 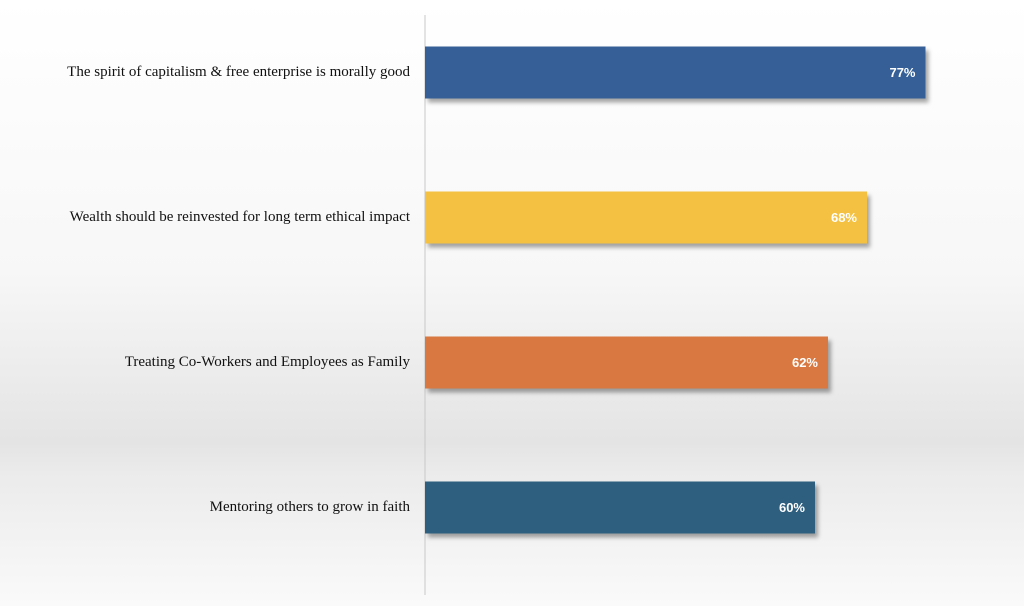 What do you see at coordinates (310, 507) in the screenshot?
I see `category-label: Mentoring others to grow in faith` at bounding box center [310, 507].